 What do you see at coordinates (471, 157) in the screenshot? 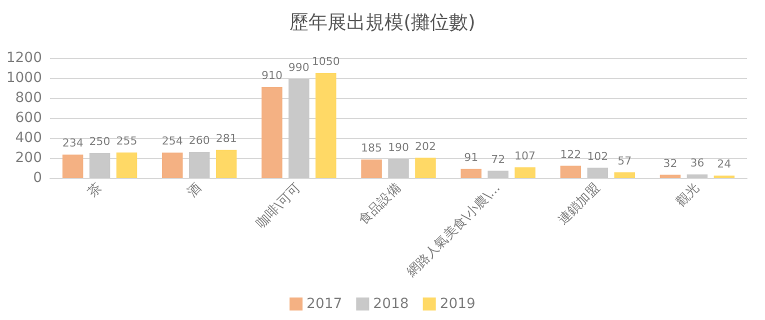
I see `data-label: 91` at bounding box center [471, 157].